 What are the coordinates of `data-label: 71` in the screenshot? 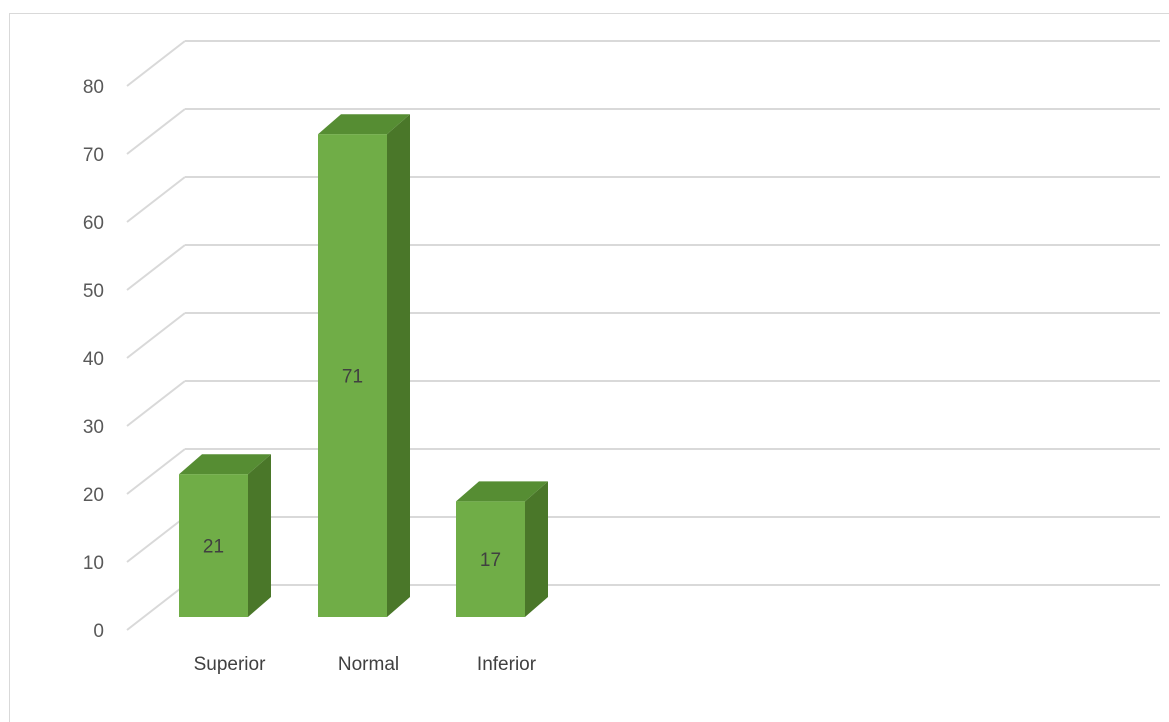 It's located at (352, 377).